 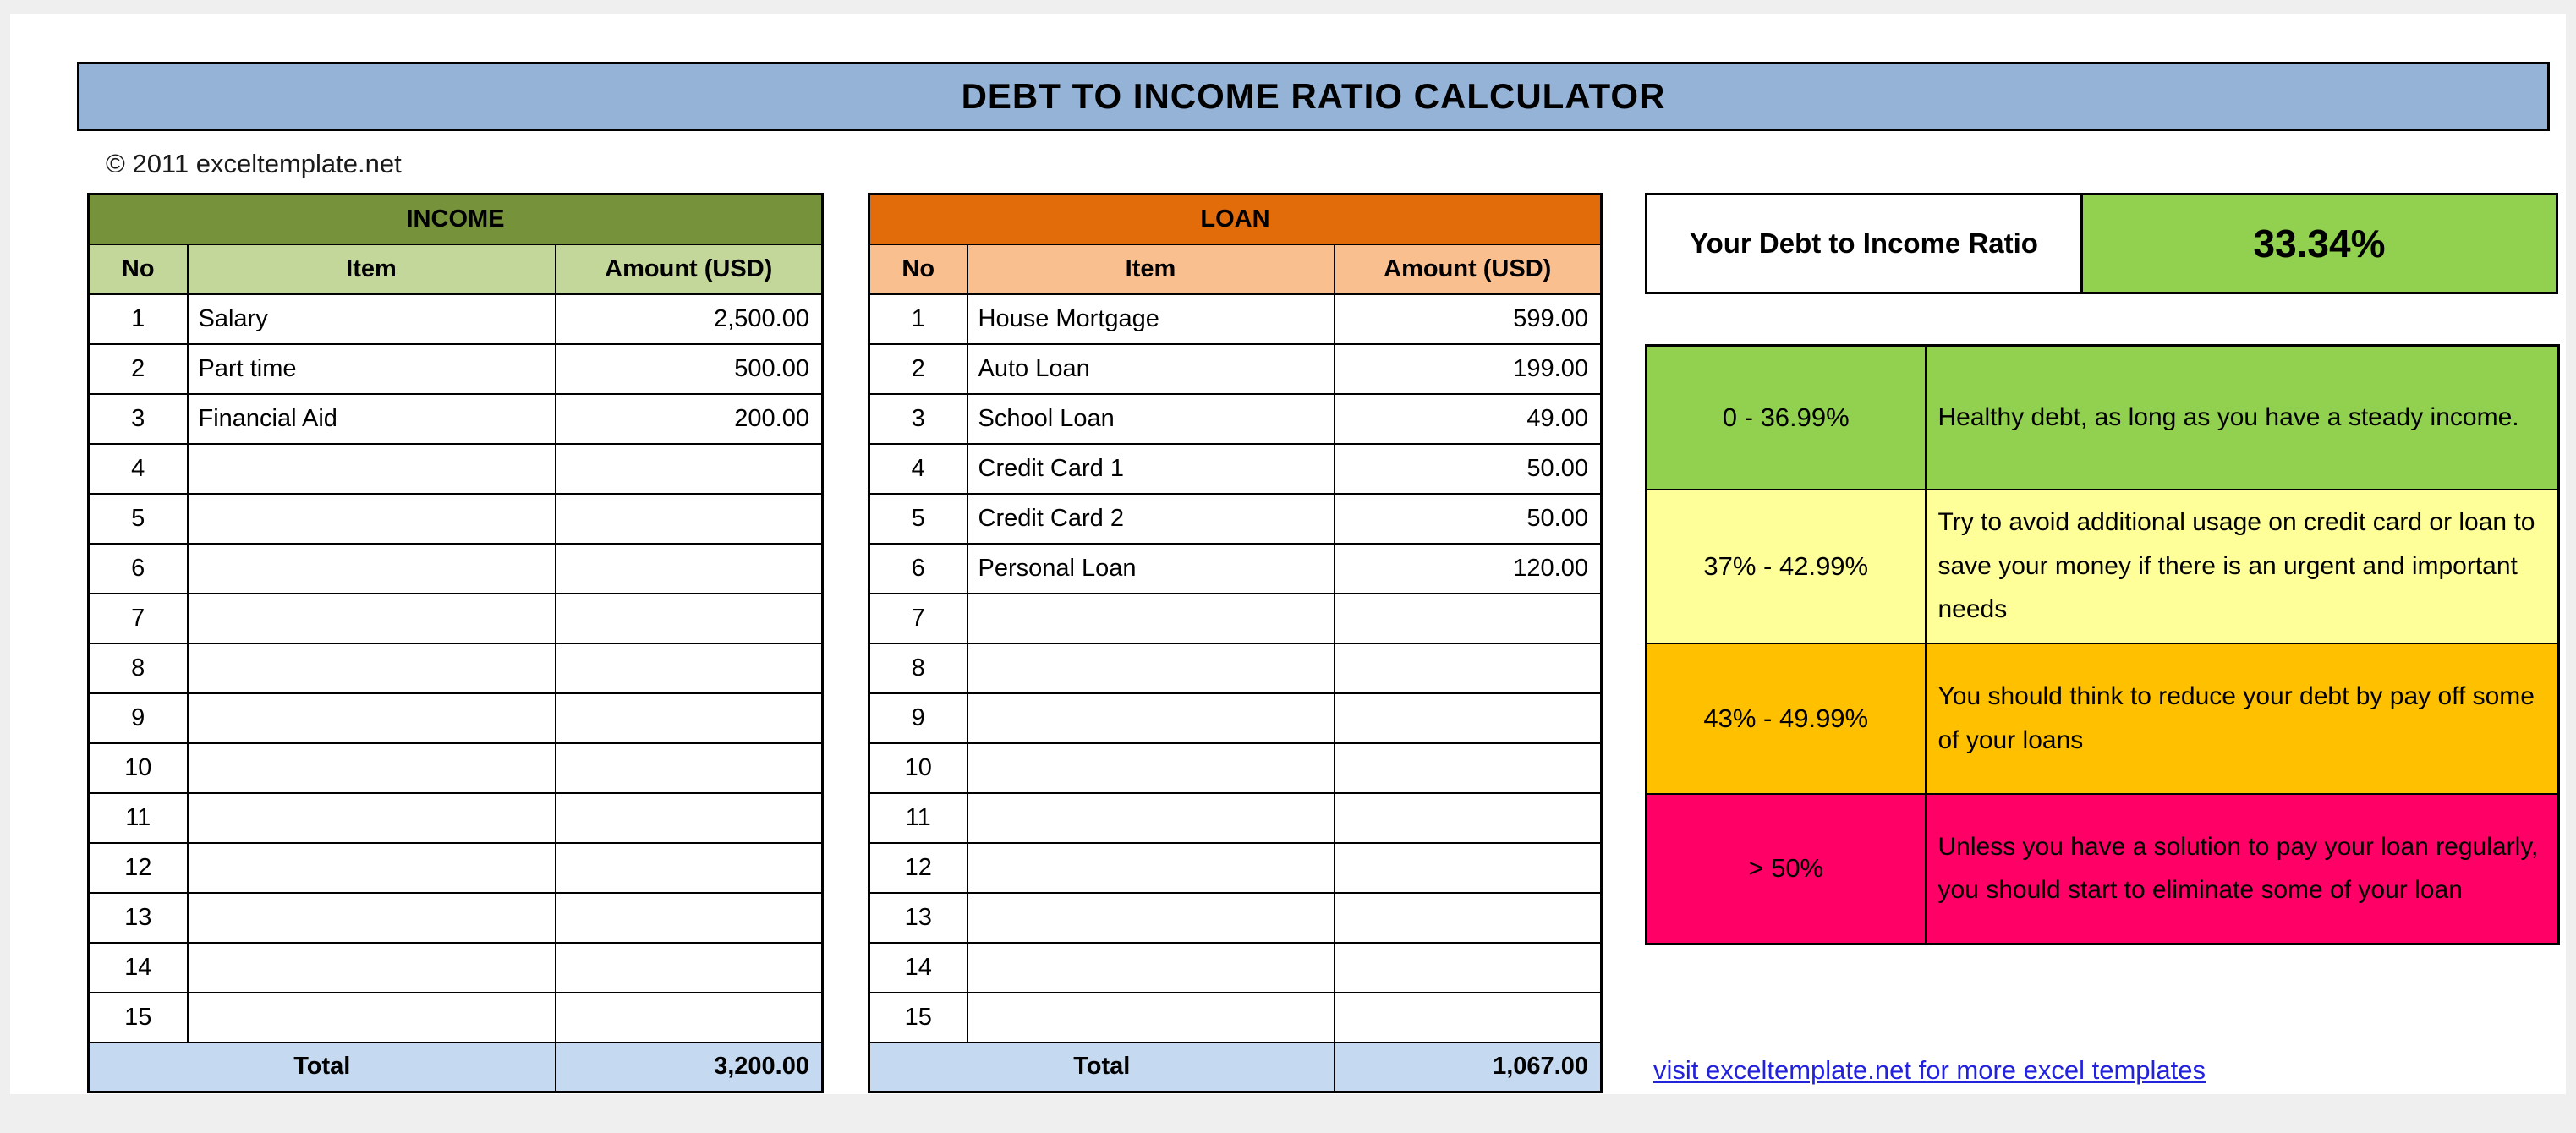 What do you see at coordinates (1150, 319) in the screenshot?
I see `item-cell: House Mortgage` at bounding box center [1150, 319].